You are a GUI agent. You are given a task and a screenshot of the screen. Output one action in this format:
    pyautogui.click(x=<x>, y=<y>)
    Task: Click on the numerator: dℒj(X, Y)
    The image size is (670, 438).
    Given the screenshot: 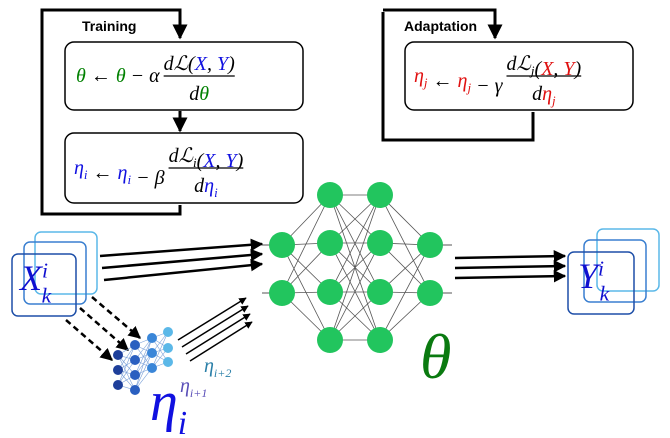 What is the action you would take?
    pyautogui.click(x=543, y=66)
    